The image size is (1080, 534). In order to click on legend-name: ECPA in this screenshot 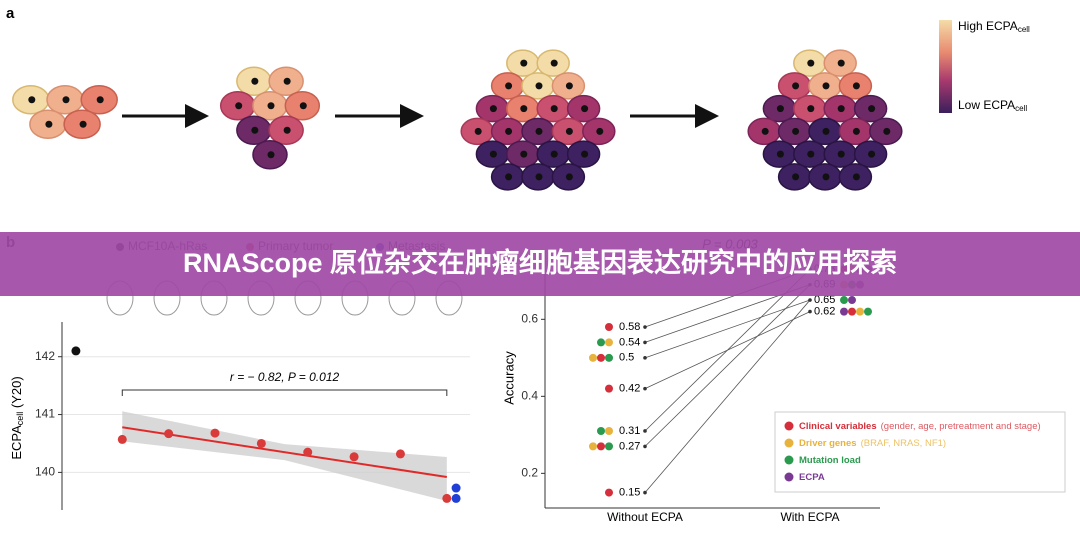, I will do `click(812, 477)`.